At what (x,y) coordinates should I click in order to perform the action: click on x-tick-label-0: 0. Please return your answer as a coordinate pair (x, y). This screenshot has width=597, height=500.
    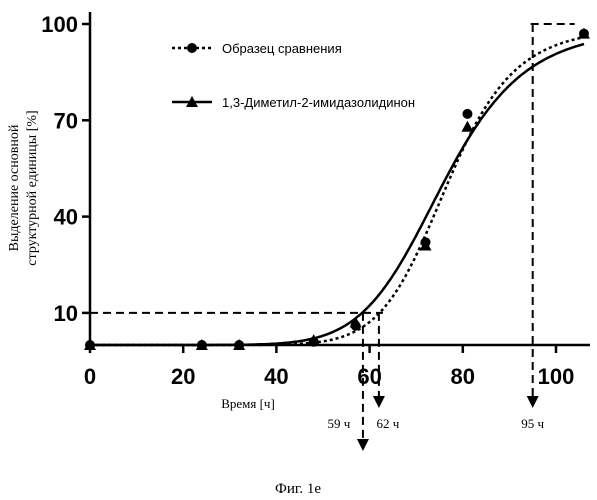
    Looking at the image, I should click on (90, 376).